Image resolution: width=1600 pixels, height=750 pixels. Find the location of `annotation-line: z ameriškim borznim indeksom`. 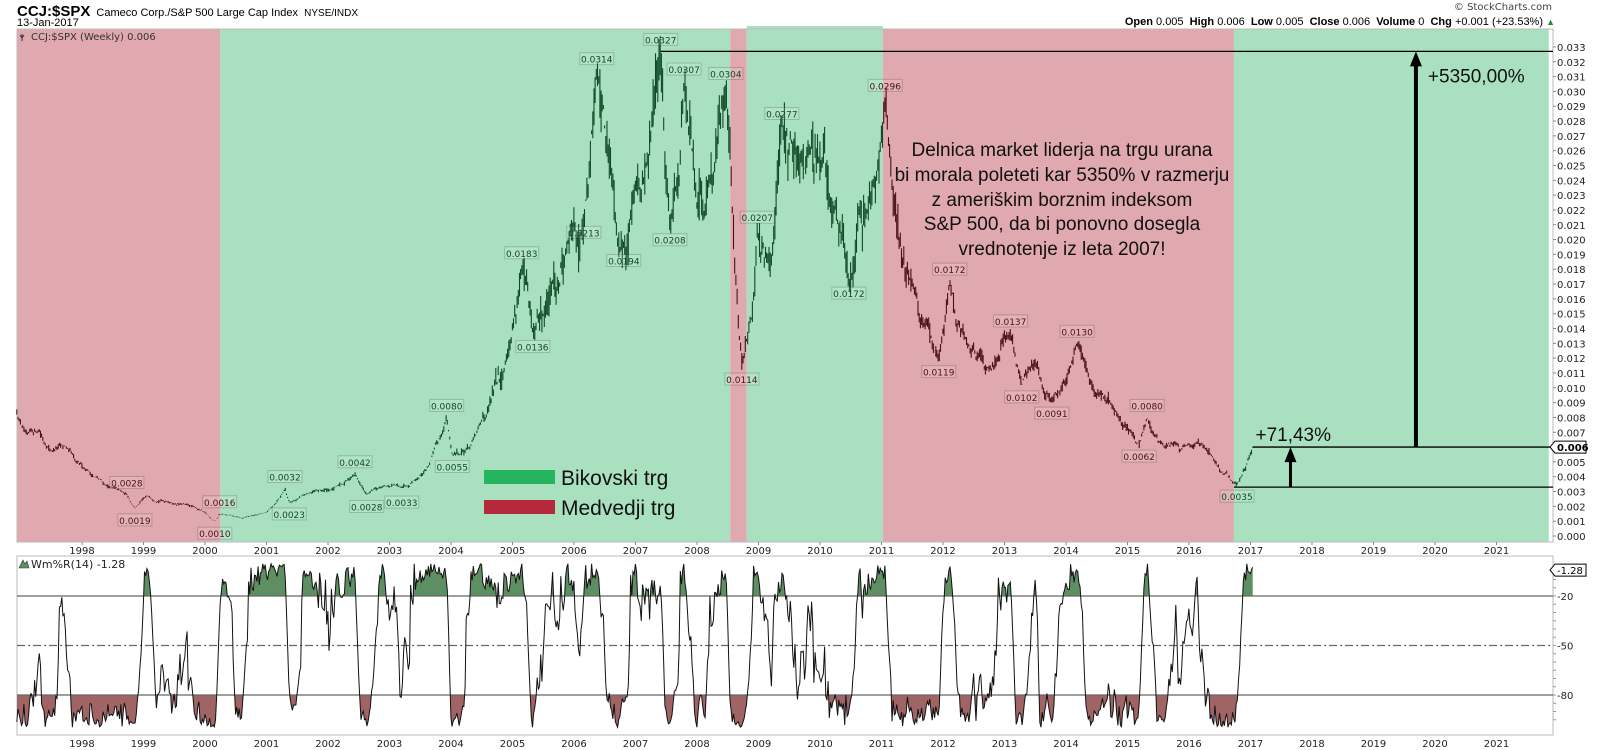

annotation-line: z ameriškim borznim indeksom is located at coordinates (1062, 200).